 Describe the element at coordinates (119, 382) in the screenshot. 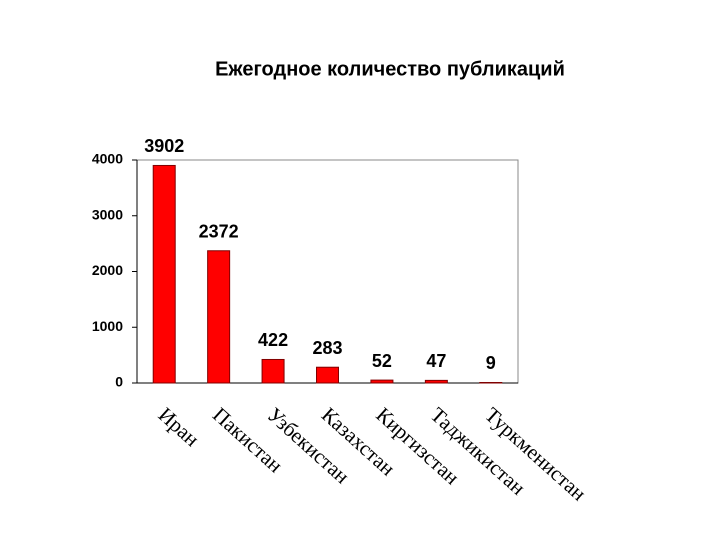

I see `y-tick-label: 0` at that location.